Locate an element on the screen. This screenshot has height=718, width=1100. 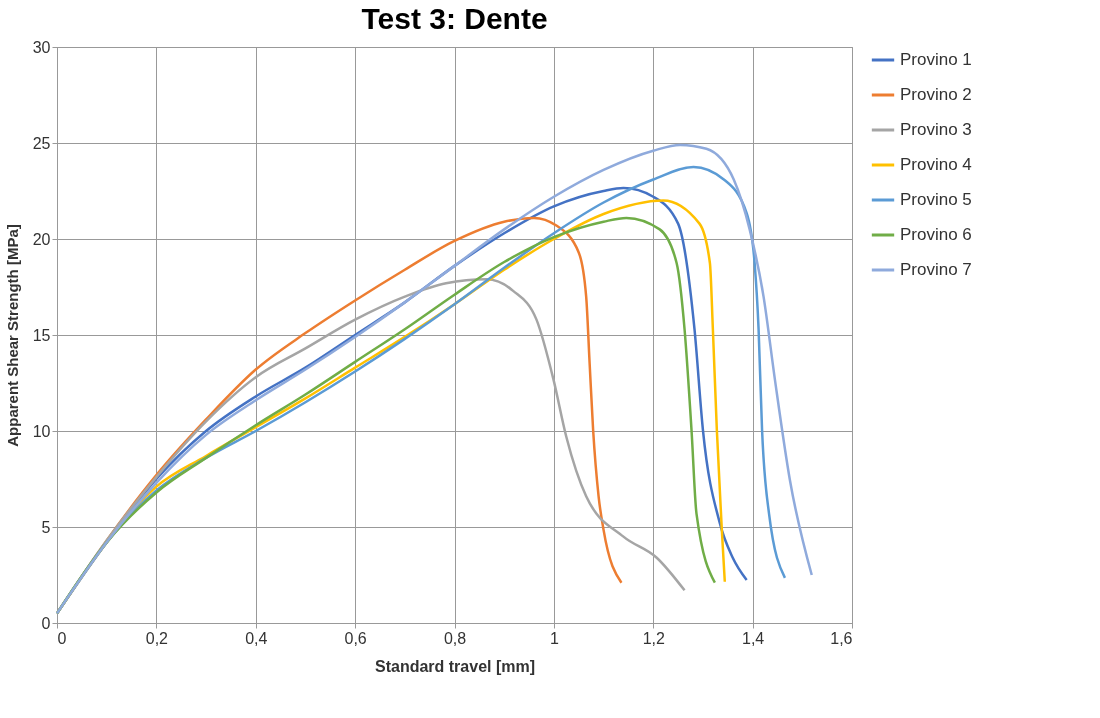
x-tick-label: 1 is located at coordinates (554, 638).